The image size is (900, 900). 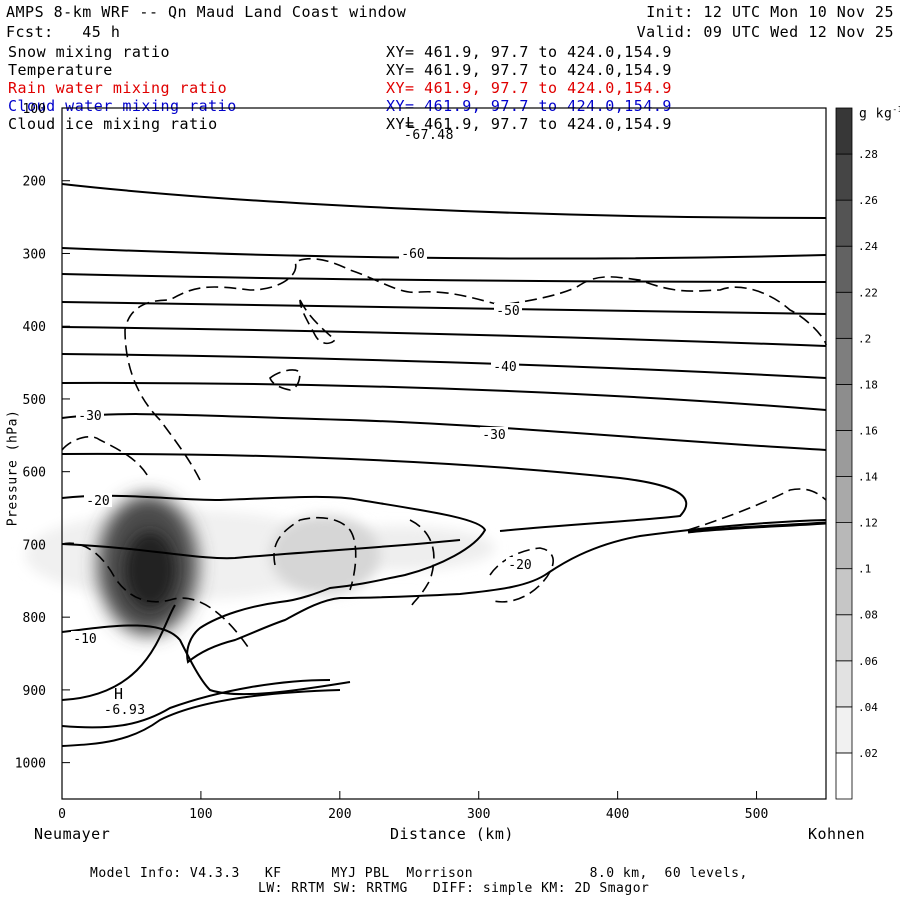 I want to click on contour-label: -50, so click(x=507, y=311).